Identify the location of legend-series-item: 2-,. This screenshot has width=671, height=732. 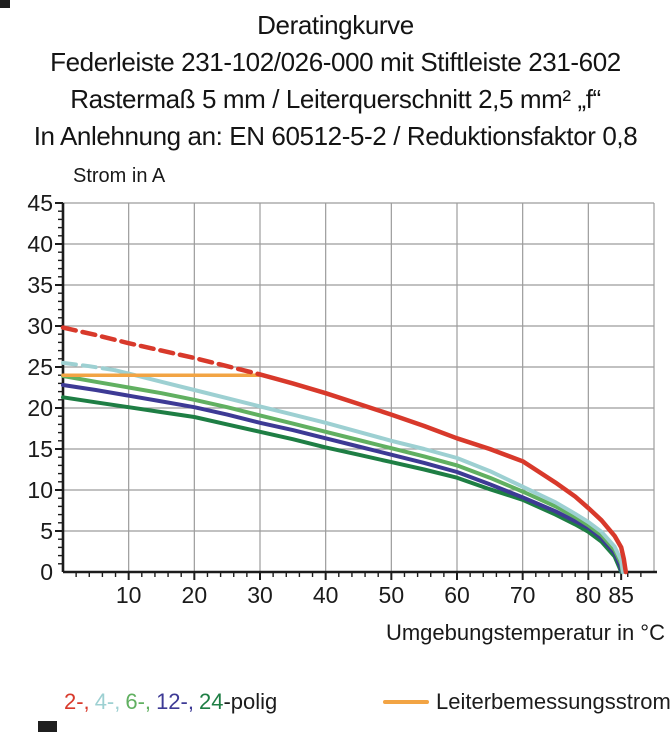
(77, 701).